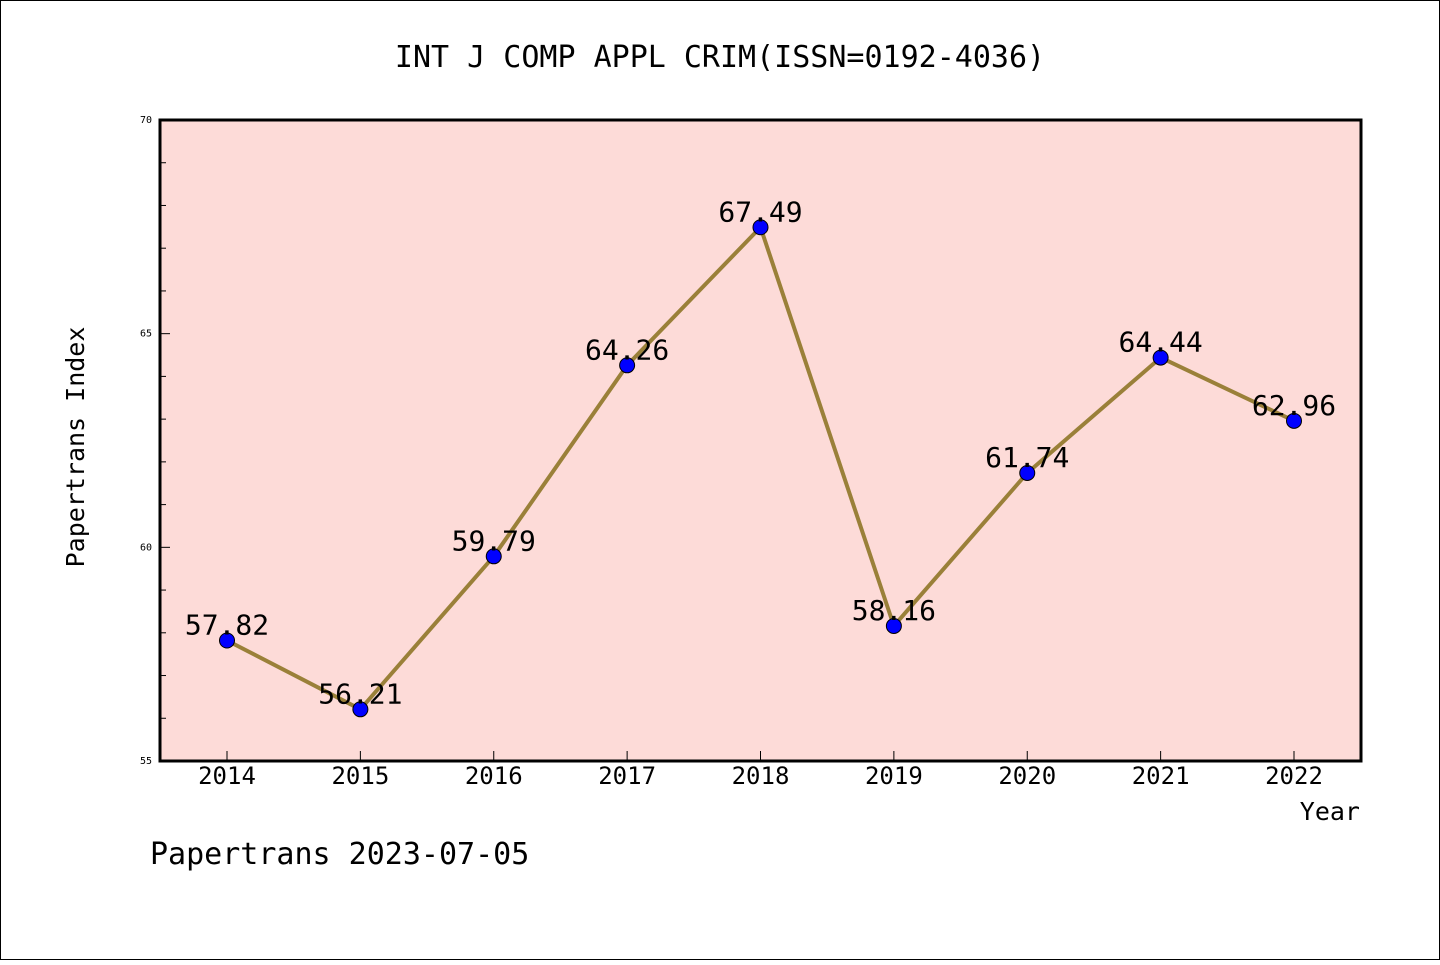 This screenshot has width=1440, height=965. What do you see at coordinates (360, 776) in the screenshot?
I see `x-tick-label: 2015` at bounding box center [360, 776].